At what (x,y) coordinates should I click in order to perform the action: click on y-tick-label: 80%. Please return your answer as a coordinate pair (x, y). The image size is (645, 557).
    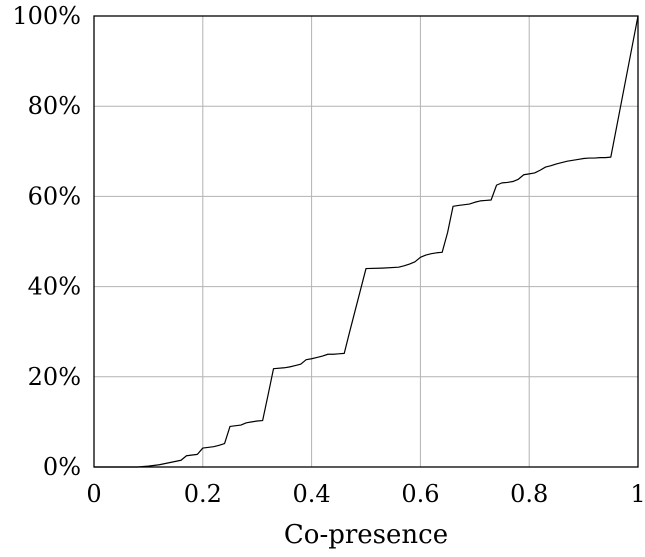
    Looking at the image, I should click on (54, 106).